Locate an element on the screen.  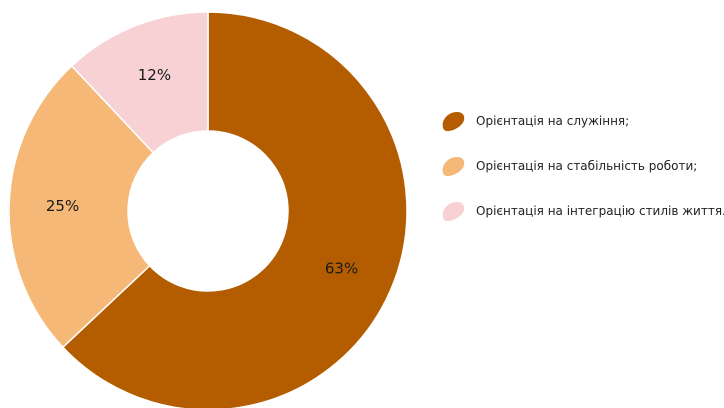
legend-item-integration: Орієнтація на інтеграцію стилів життя. is located at coordinates (582, 211).